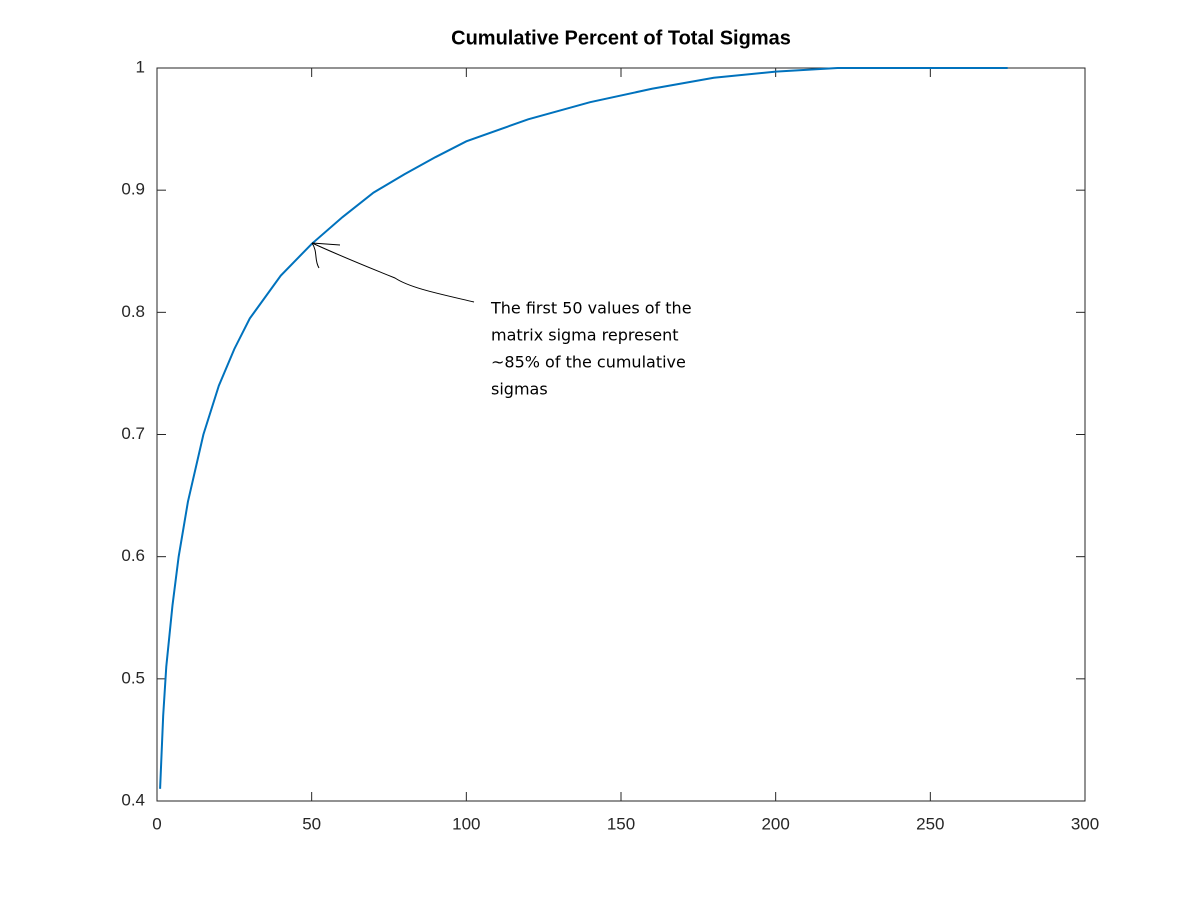 This screenshot has height=898, width=1200. What do you see at coordinates (140, 66) in the screenshot?
I see `y-tick-label: 1` at bounding box center [140, 66].